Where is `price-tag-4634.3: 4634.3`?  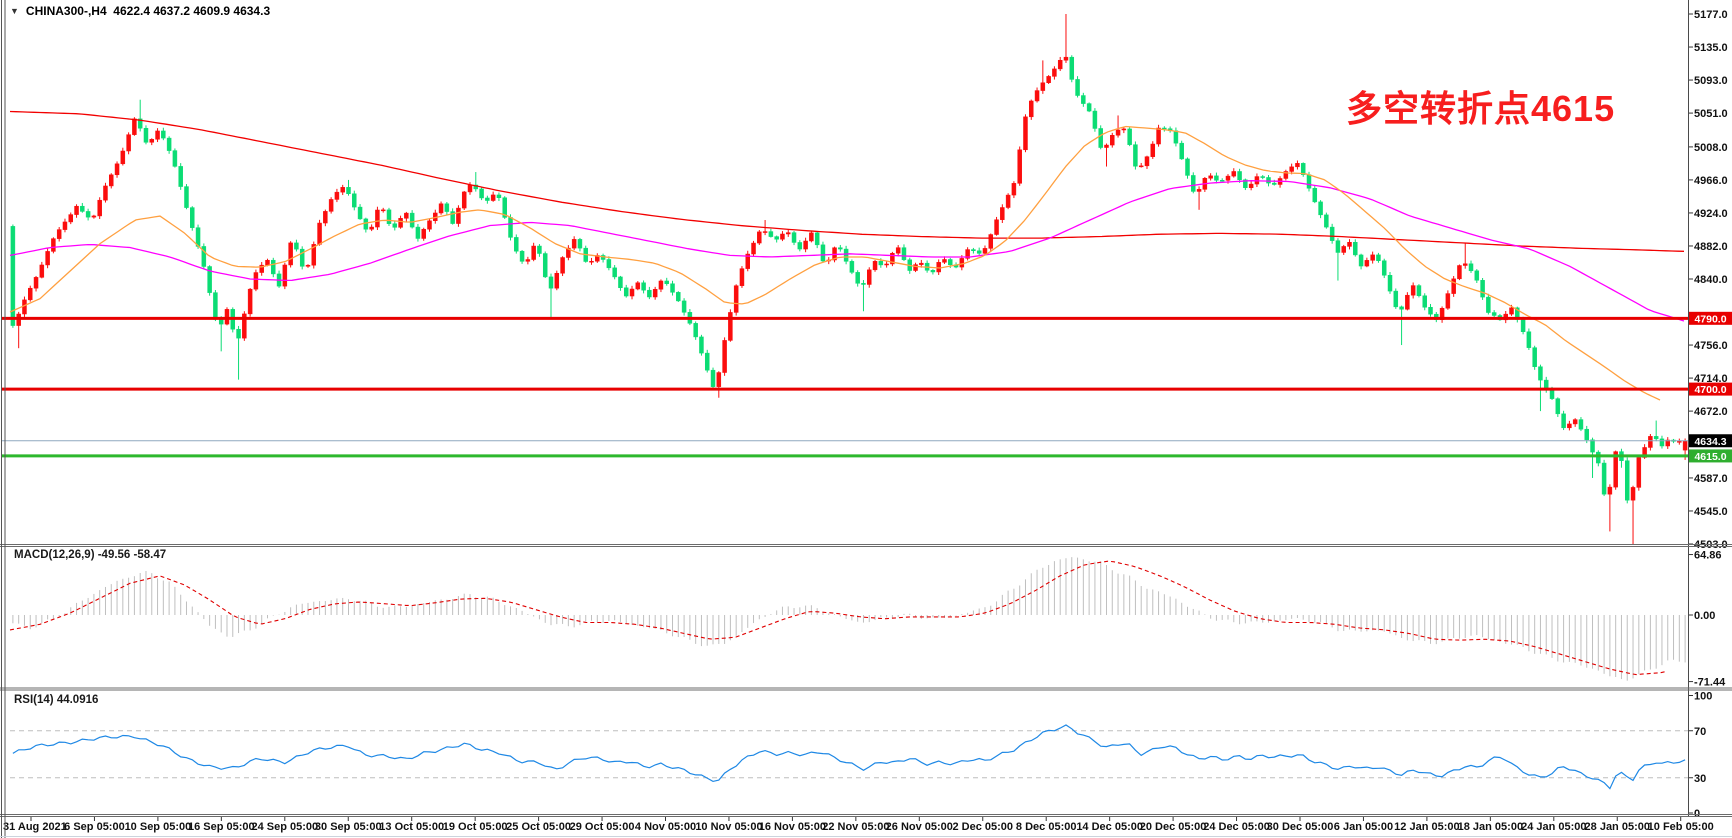 price-tag-4634.3: 4634.3 is located at coordinates (1710, 441).